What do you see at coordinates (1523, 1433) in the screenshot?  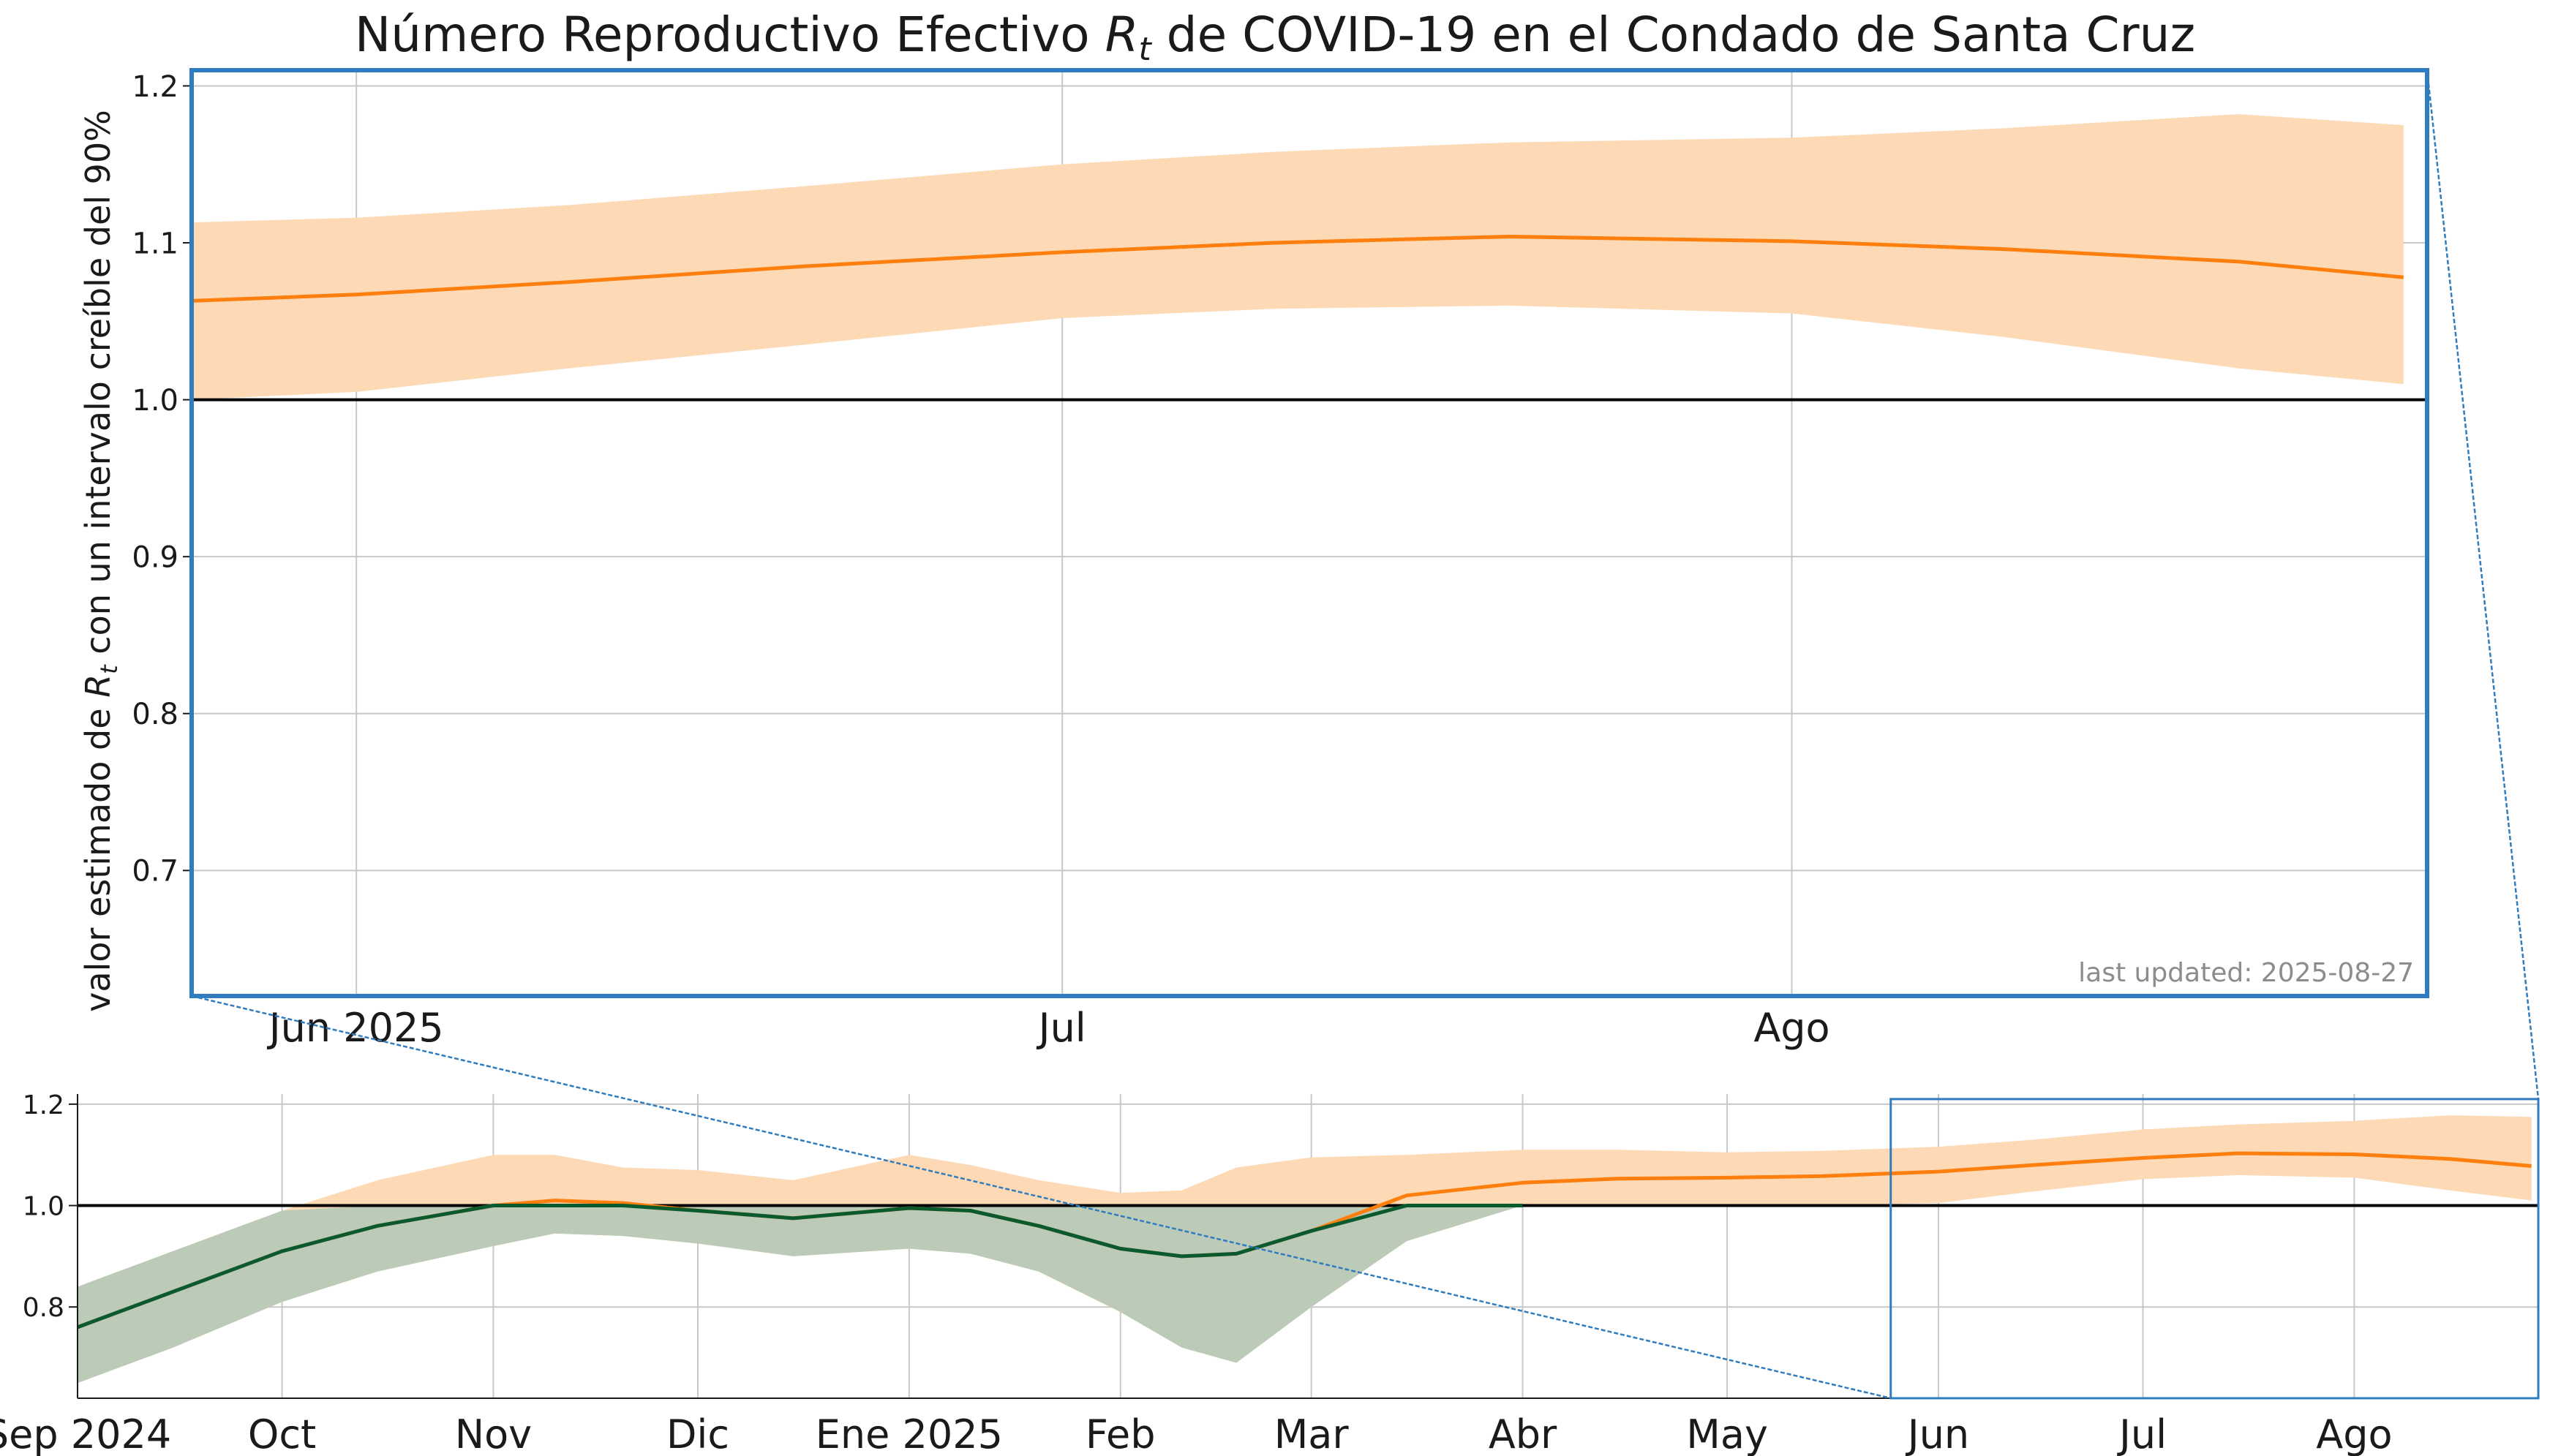 I see `x-tick-label: Abr` at bounding box center [1523, 1433].